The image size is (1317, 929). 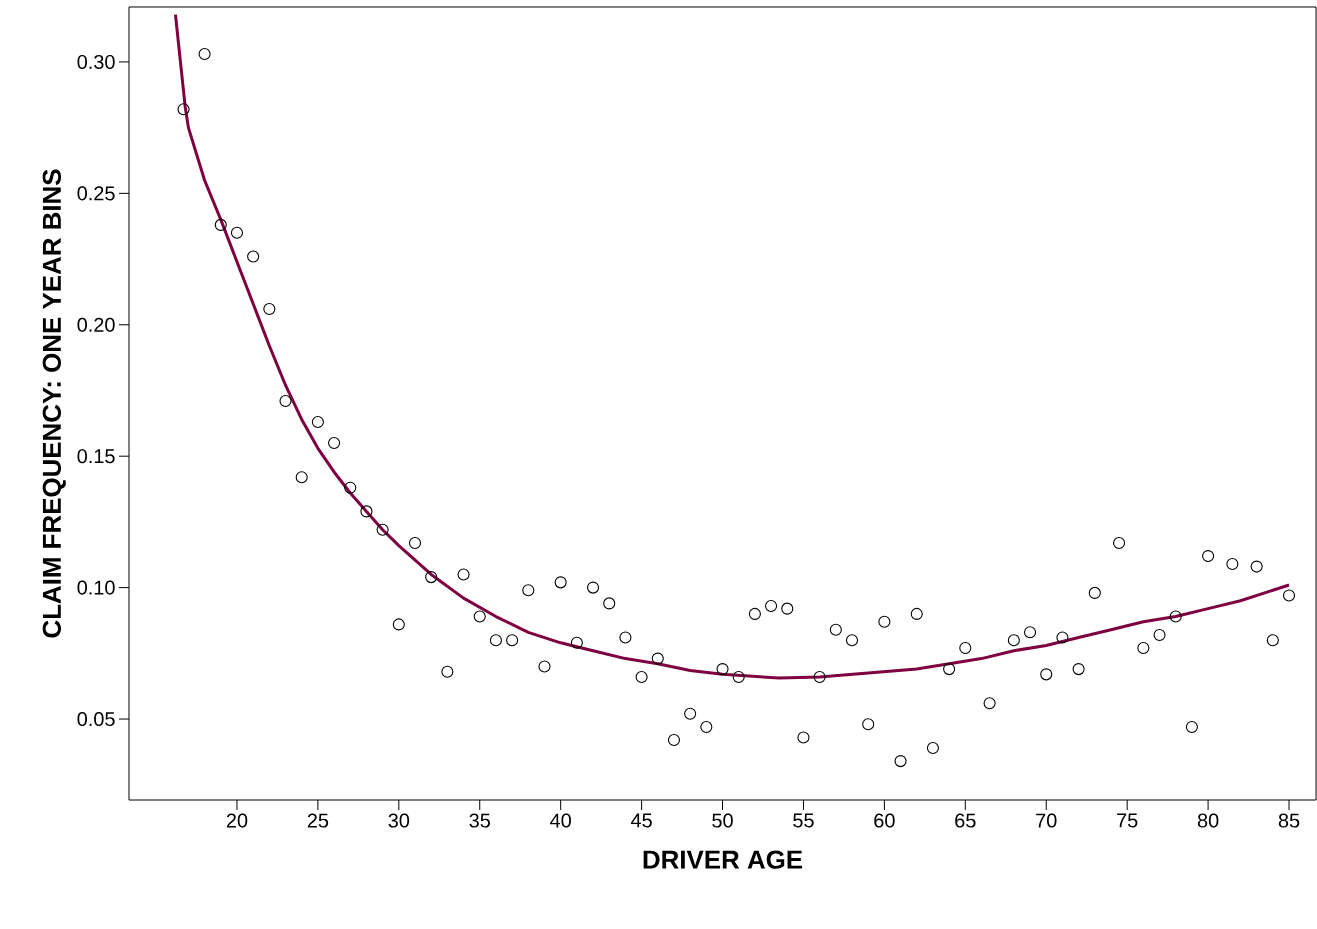 What do you see at coordinates (96, 193) in the screenshot?
I see `y-tick-label: 0.25` at bounding box center [96, 193].